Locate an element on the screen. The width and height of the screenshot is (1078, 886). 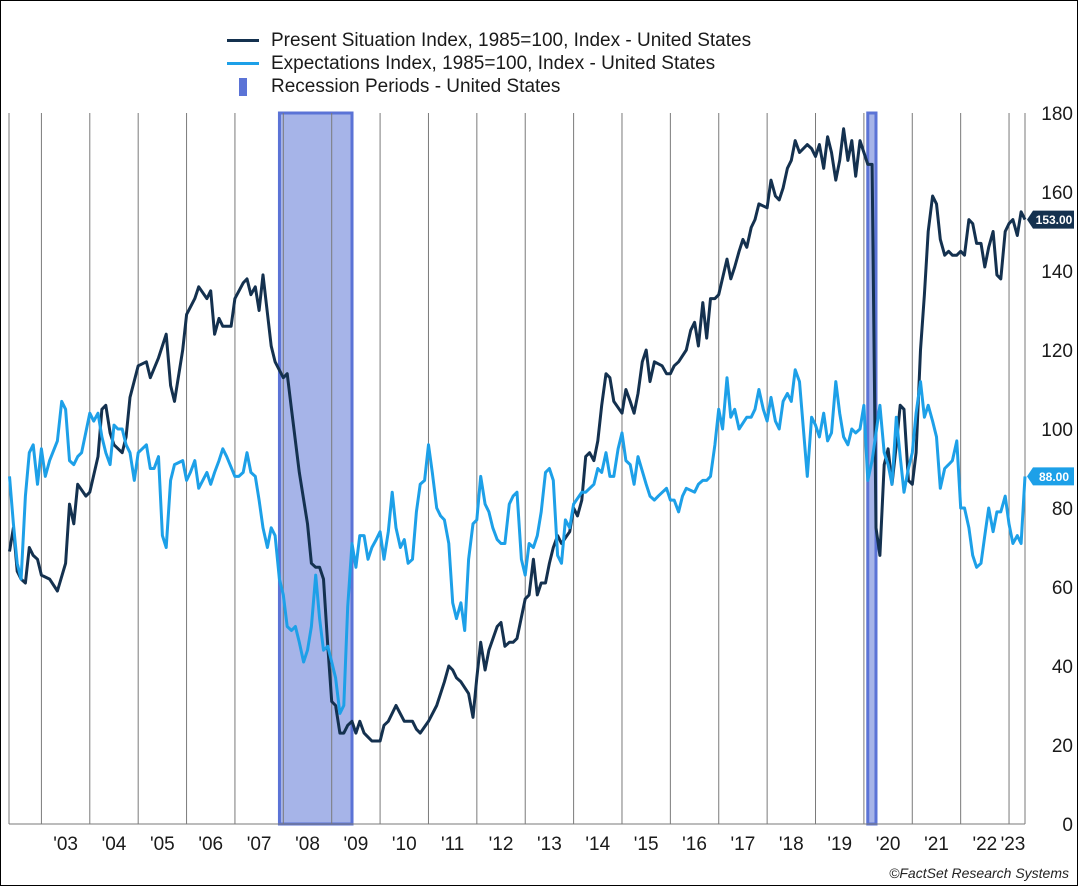
x-tick-label: '11 is located at coordinates (452, 844).